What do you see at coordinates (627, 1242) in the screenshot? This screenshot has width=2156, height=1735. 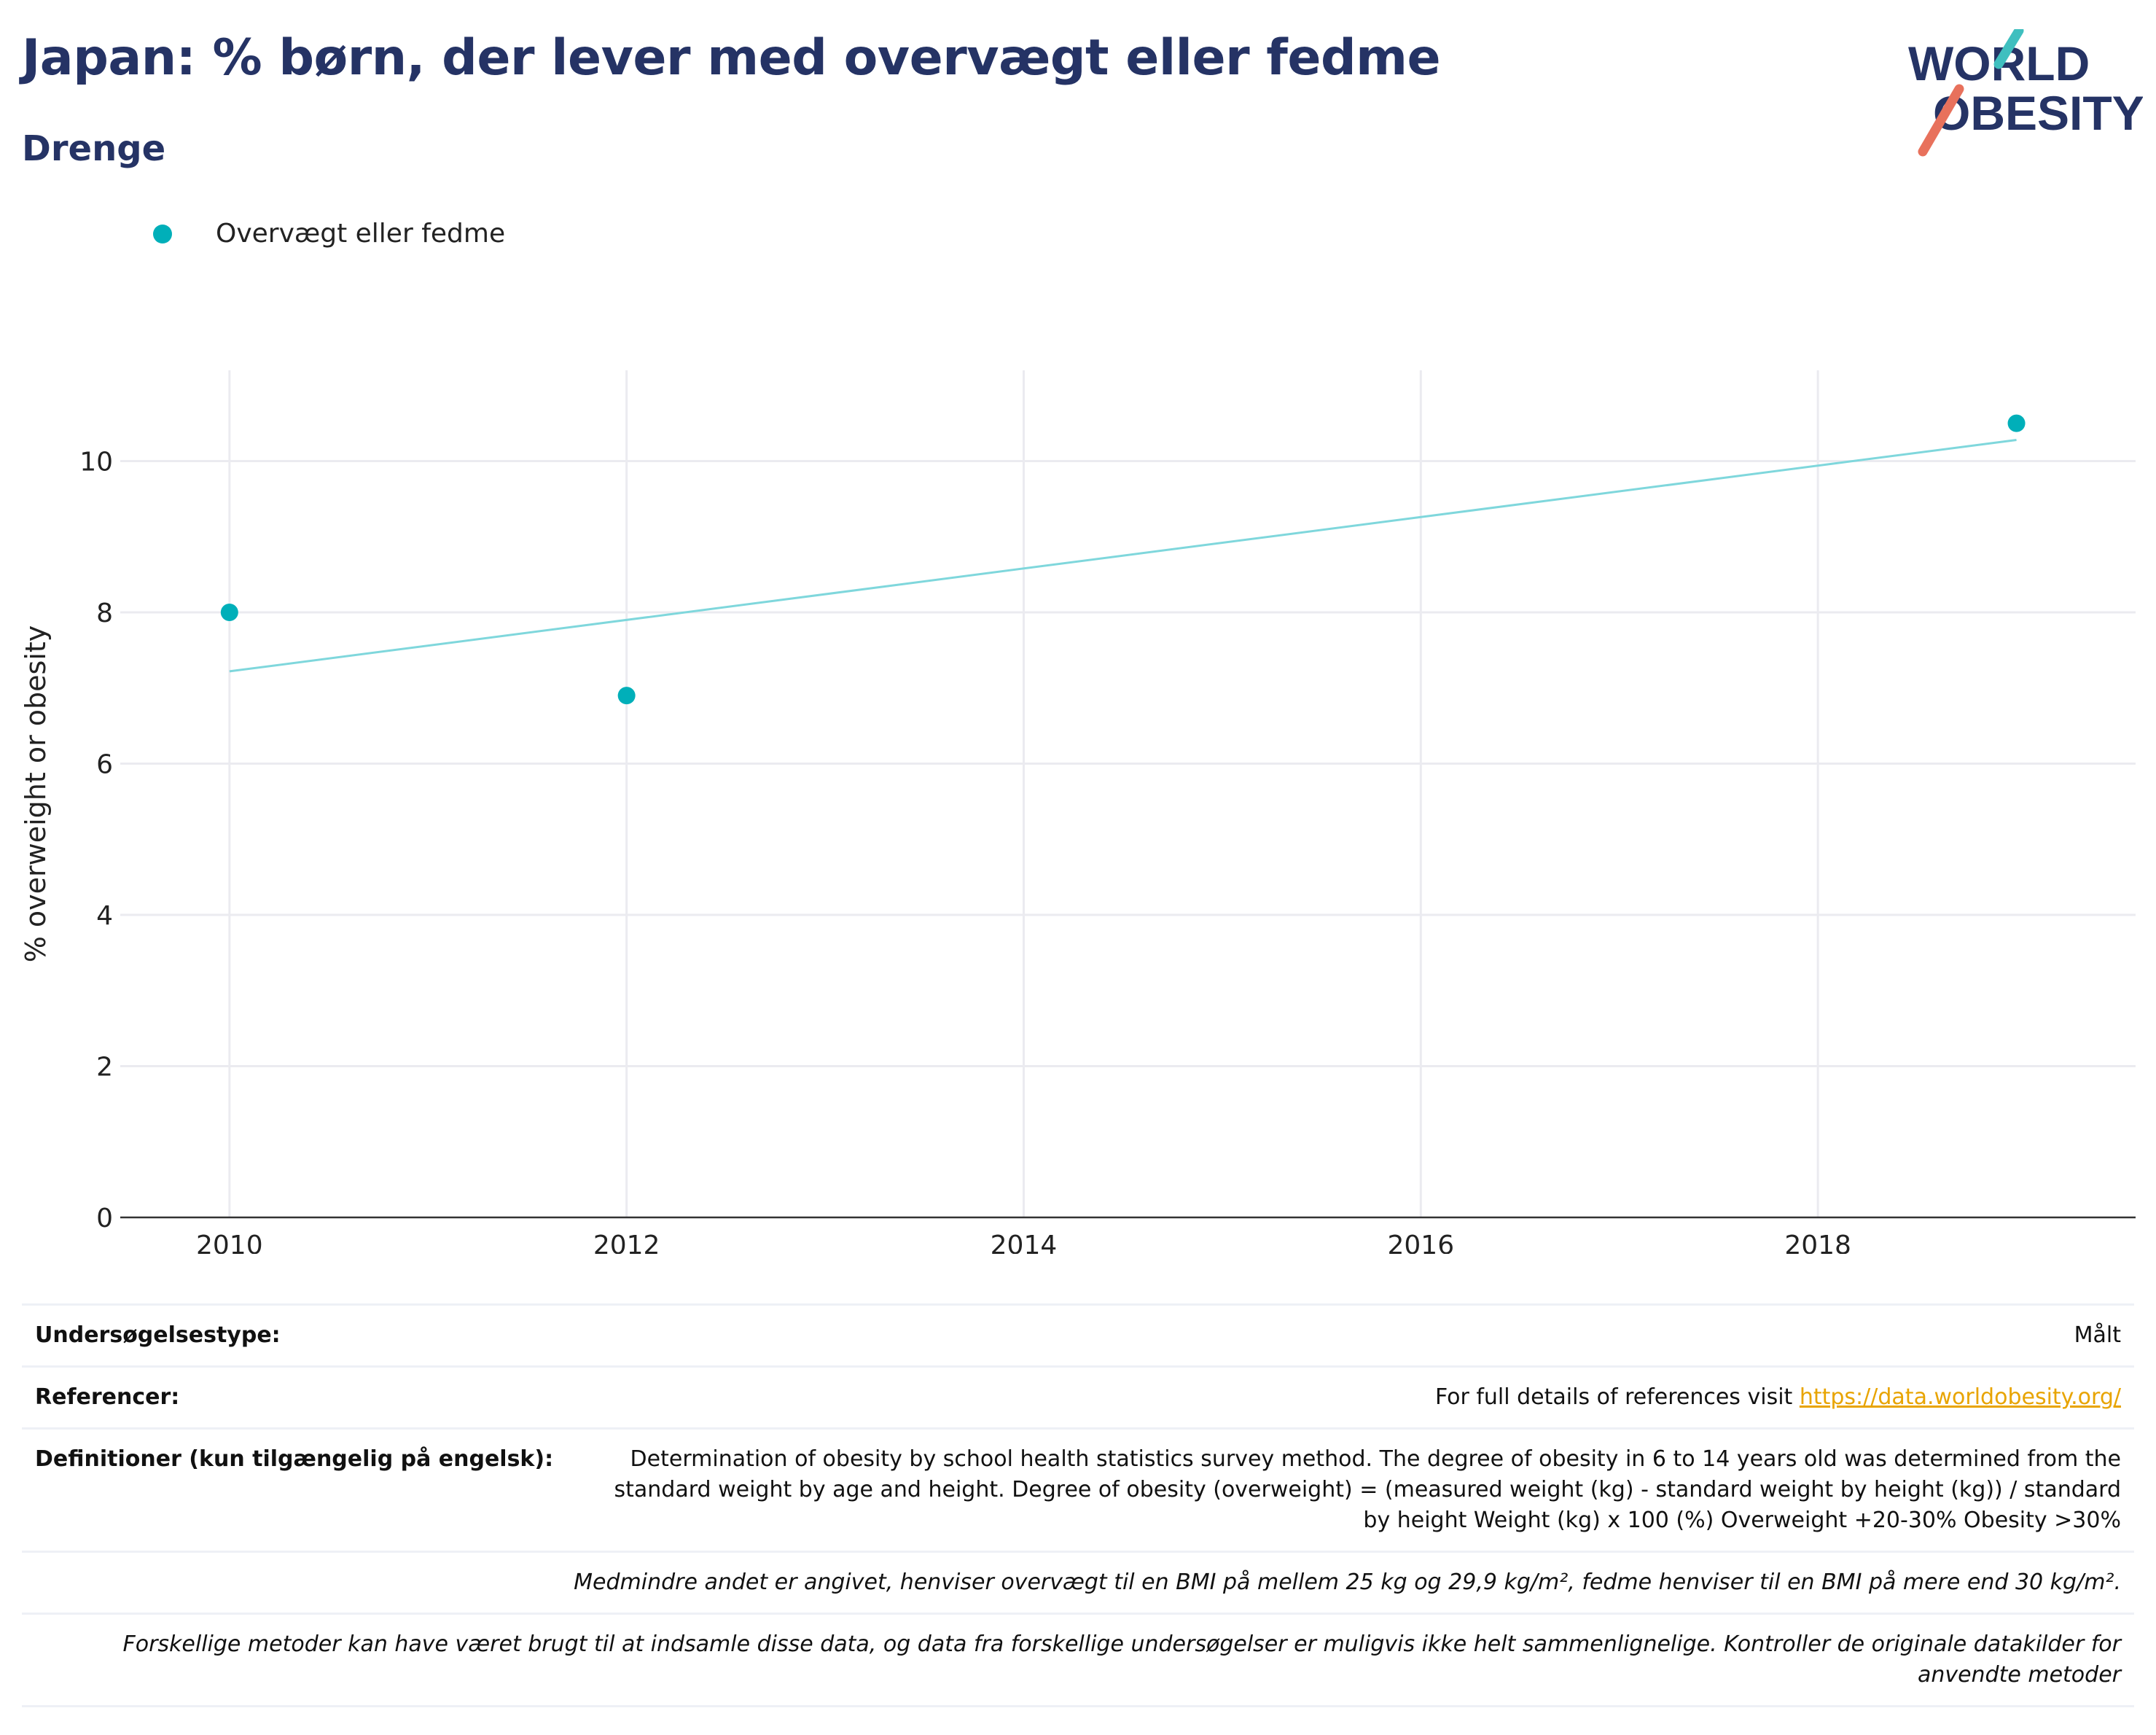 I see `x-tick-label: 2012` at bounding box center [627, 1242].